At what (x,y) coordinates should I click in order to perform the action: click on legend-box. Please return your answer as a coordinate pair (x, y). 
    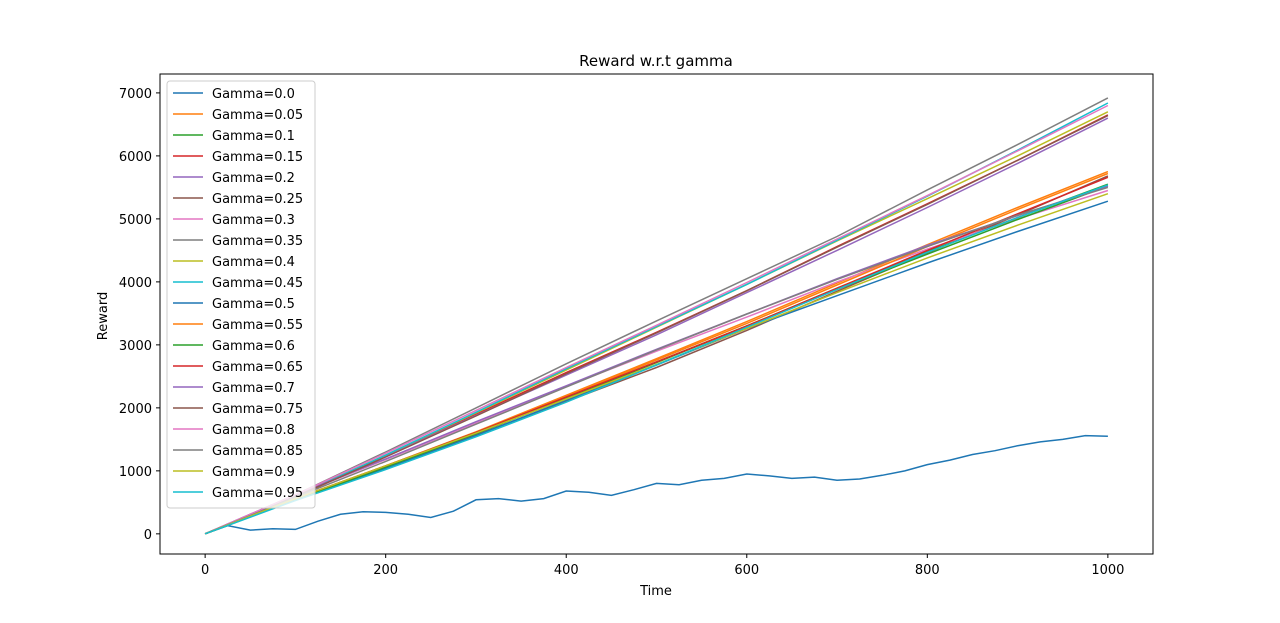
    Looking at the image, I should click on (241, 294).